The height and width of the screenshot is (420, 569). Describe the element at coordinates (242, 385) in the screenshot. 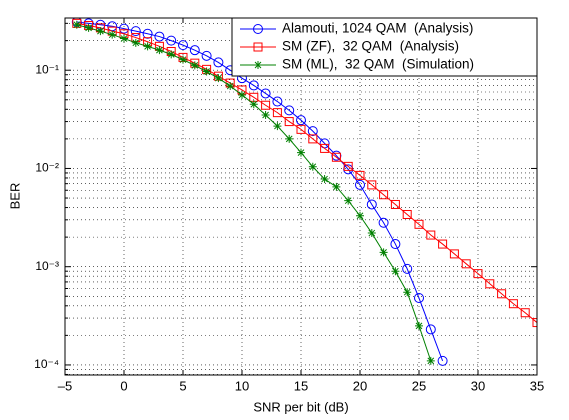

I see `x-tick-label: 10` at that location.